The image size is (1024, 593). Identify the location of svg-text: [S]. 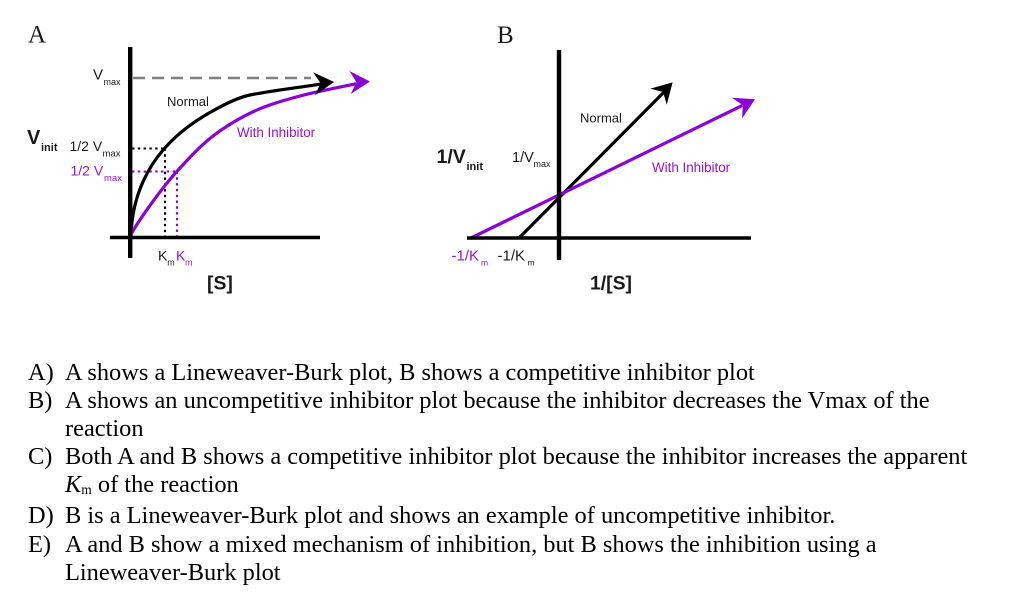
(220, 284).